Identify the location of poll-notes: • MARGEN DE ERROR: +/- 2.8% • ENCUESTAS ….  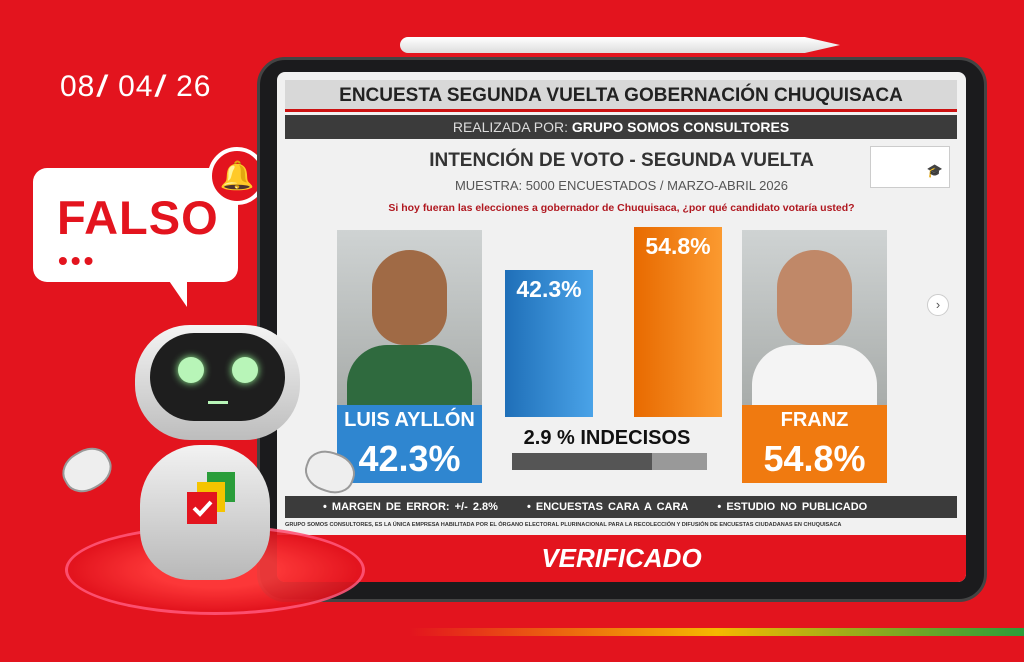
(621, 507).